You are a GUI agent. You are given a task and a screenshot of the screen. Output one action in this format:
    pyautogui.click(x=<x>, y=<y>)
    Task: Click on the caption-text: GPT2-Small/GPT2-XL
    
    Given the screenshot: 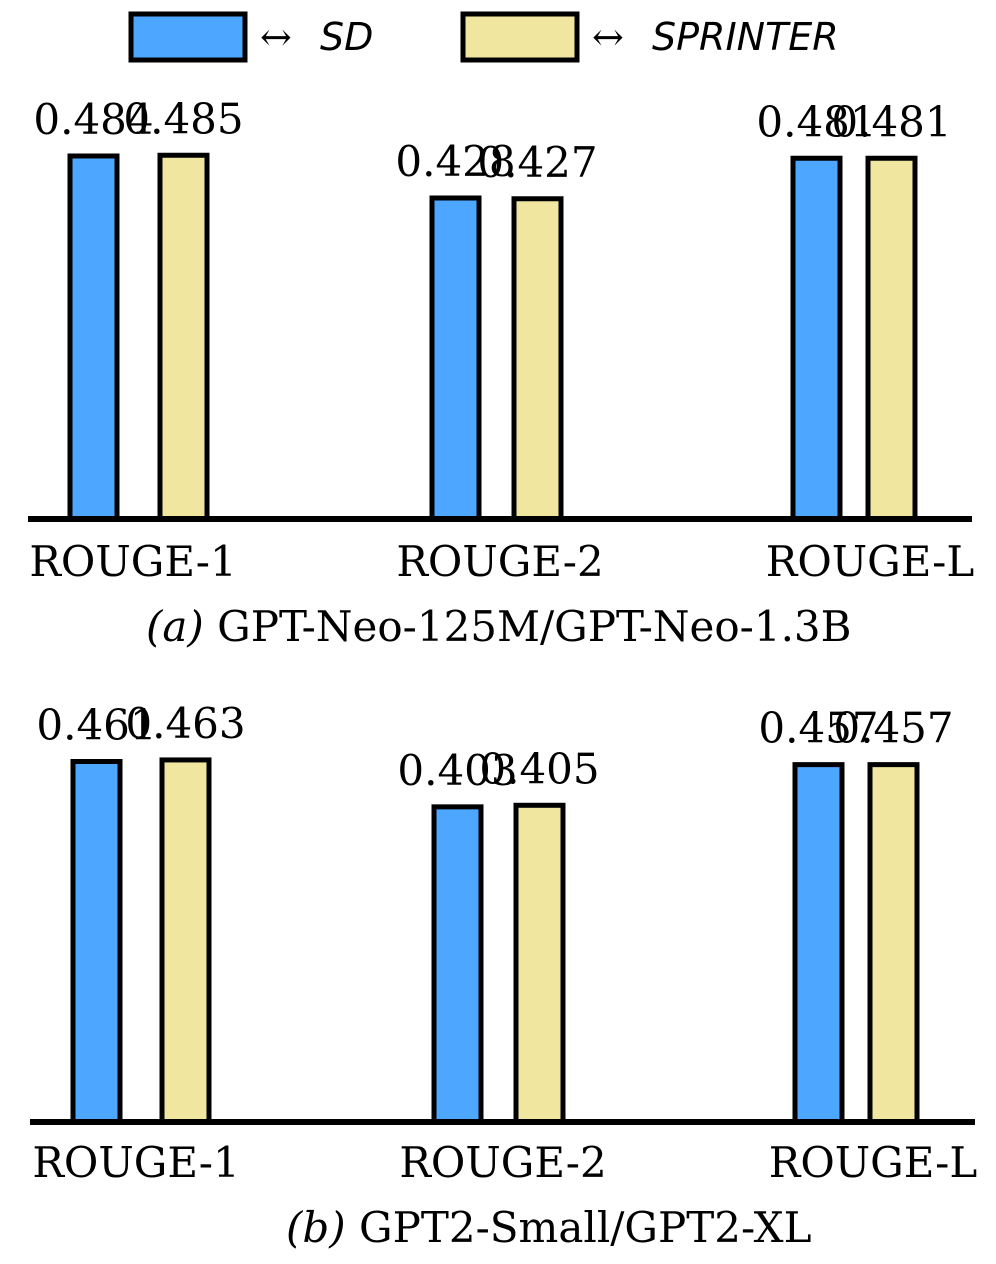 What is the action you would take?
    pyautogui.click(x=585, y=1227)
    